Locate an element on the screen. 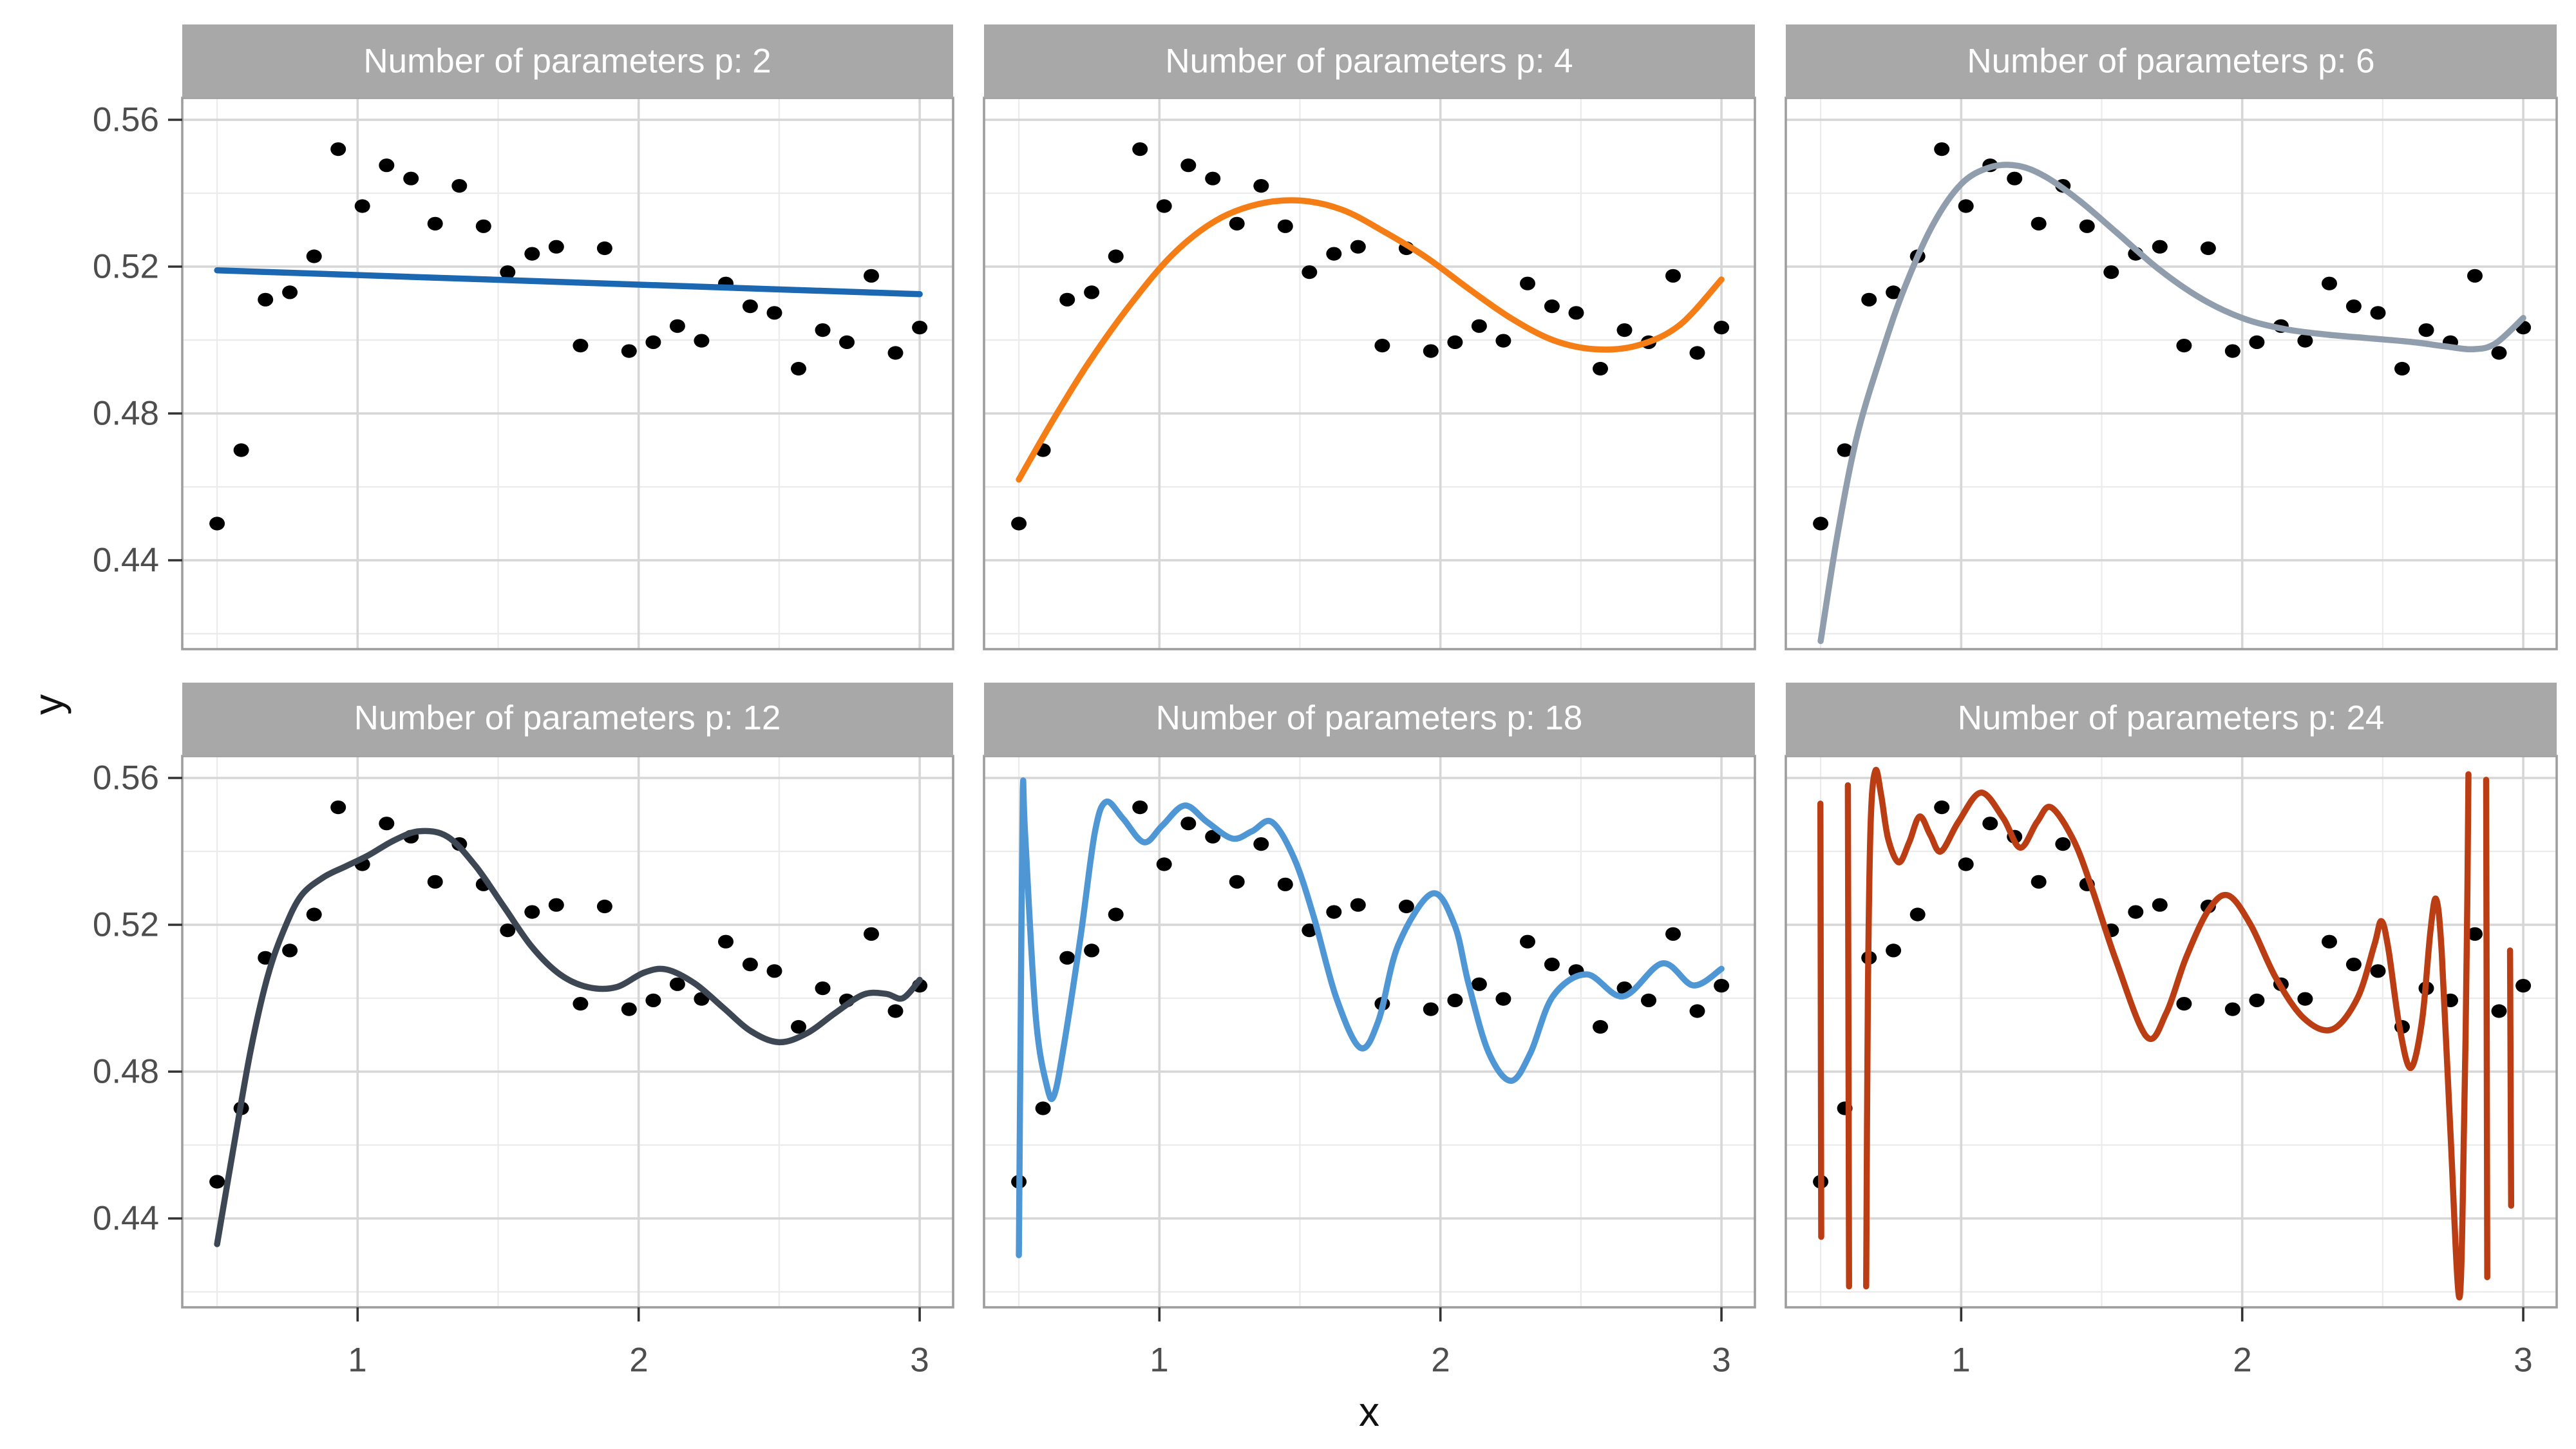  y-tick-label: 0.44 is located at coordinates (126, 561).